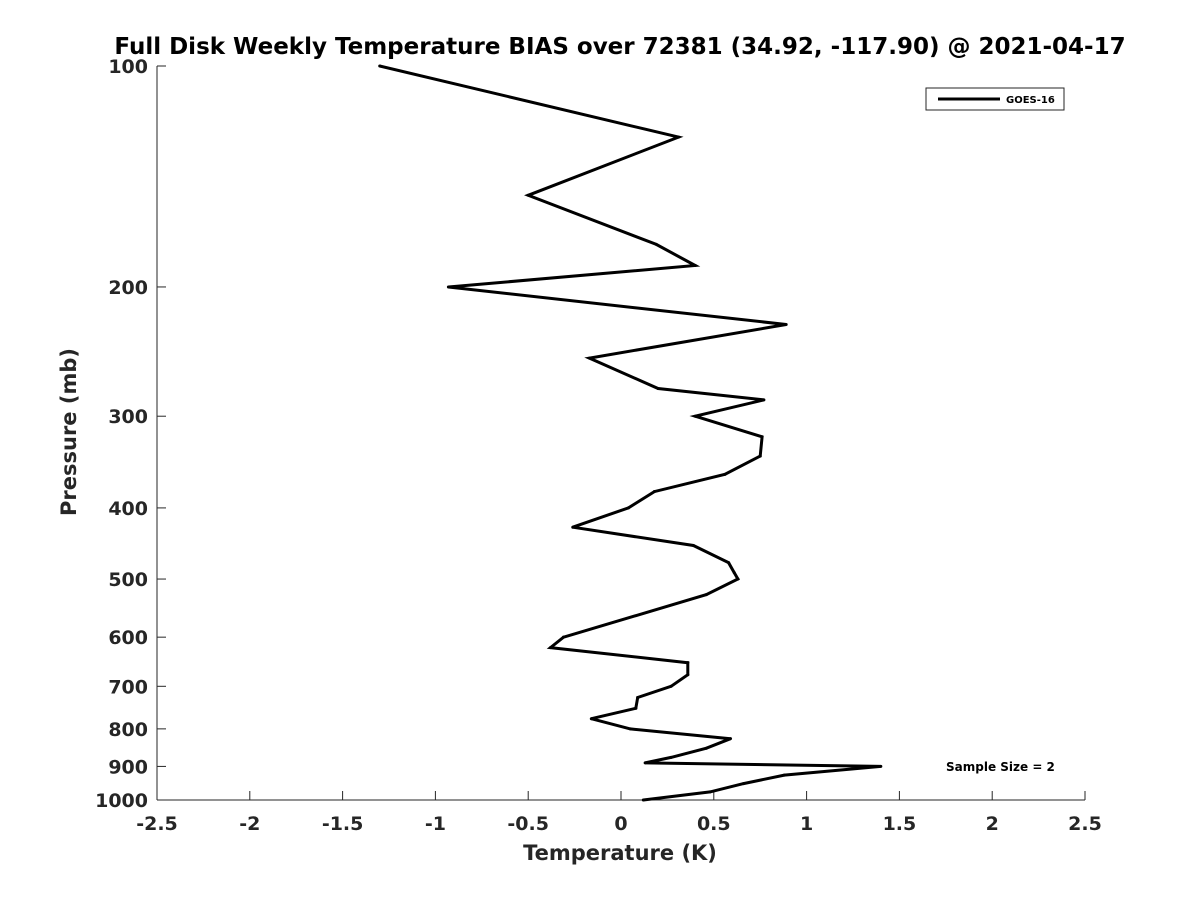 This screenshot has height=900, width=1200. I want to click on y-axis-ticks: 100 200 300 400 500 600 700 800 900 1000, so click(130, 434).